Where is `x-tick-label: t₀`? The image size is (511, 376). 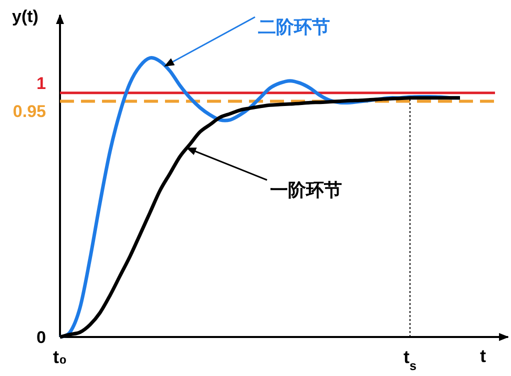 x-tick-label: t₀ is located at coordinates (60, 357).